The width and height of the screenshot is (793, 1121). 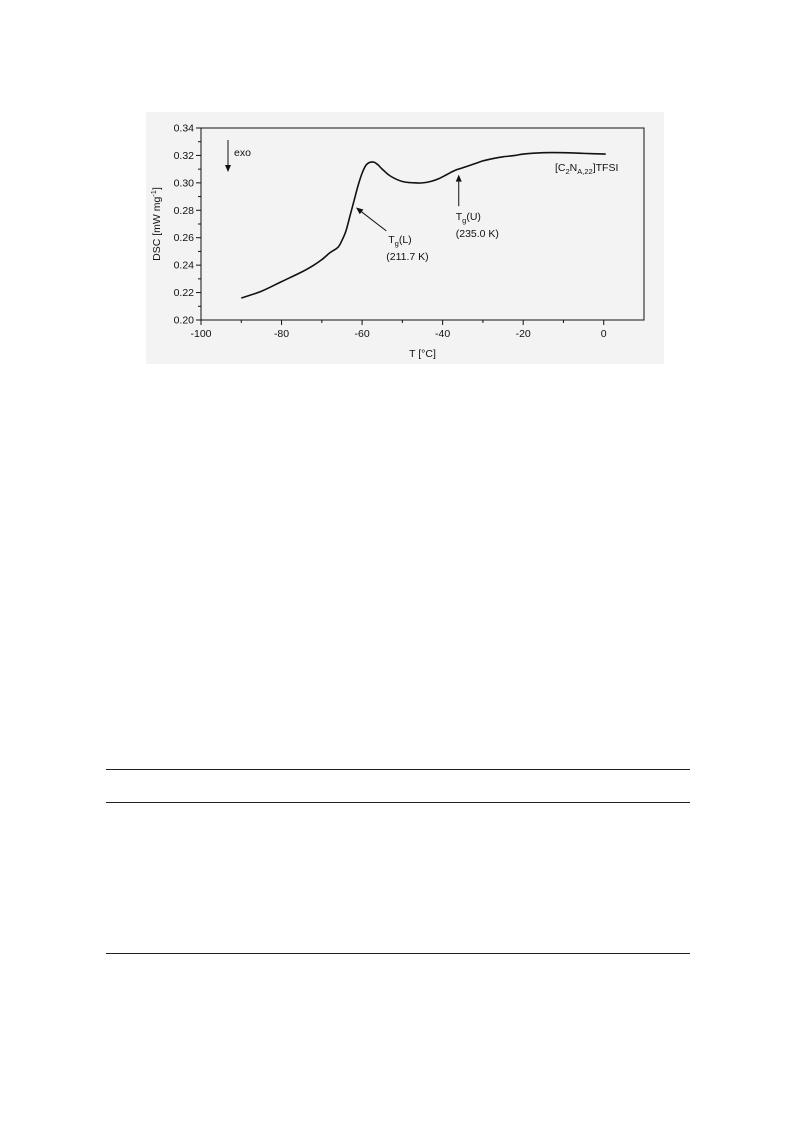 I want to click on tg-upper-T: T, so click(x=459, y=217).